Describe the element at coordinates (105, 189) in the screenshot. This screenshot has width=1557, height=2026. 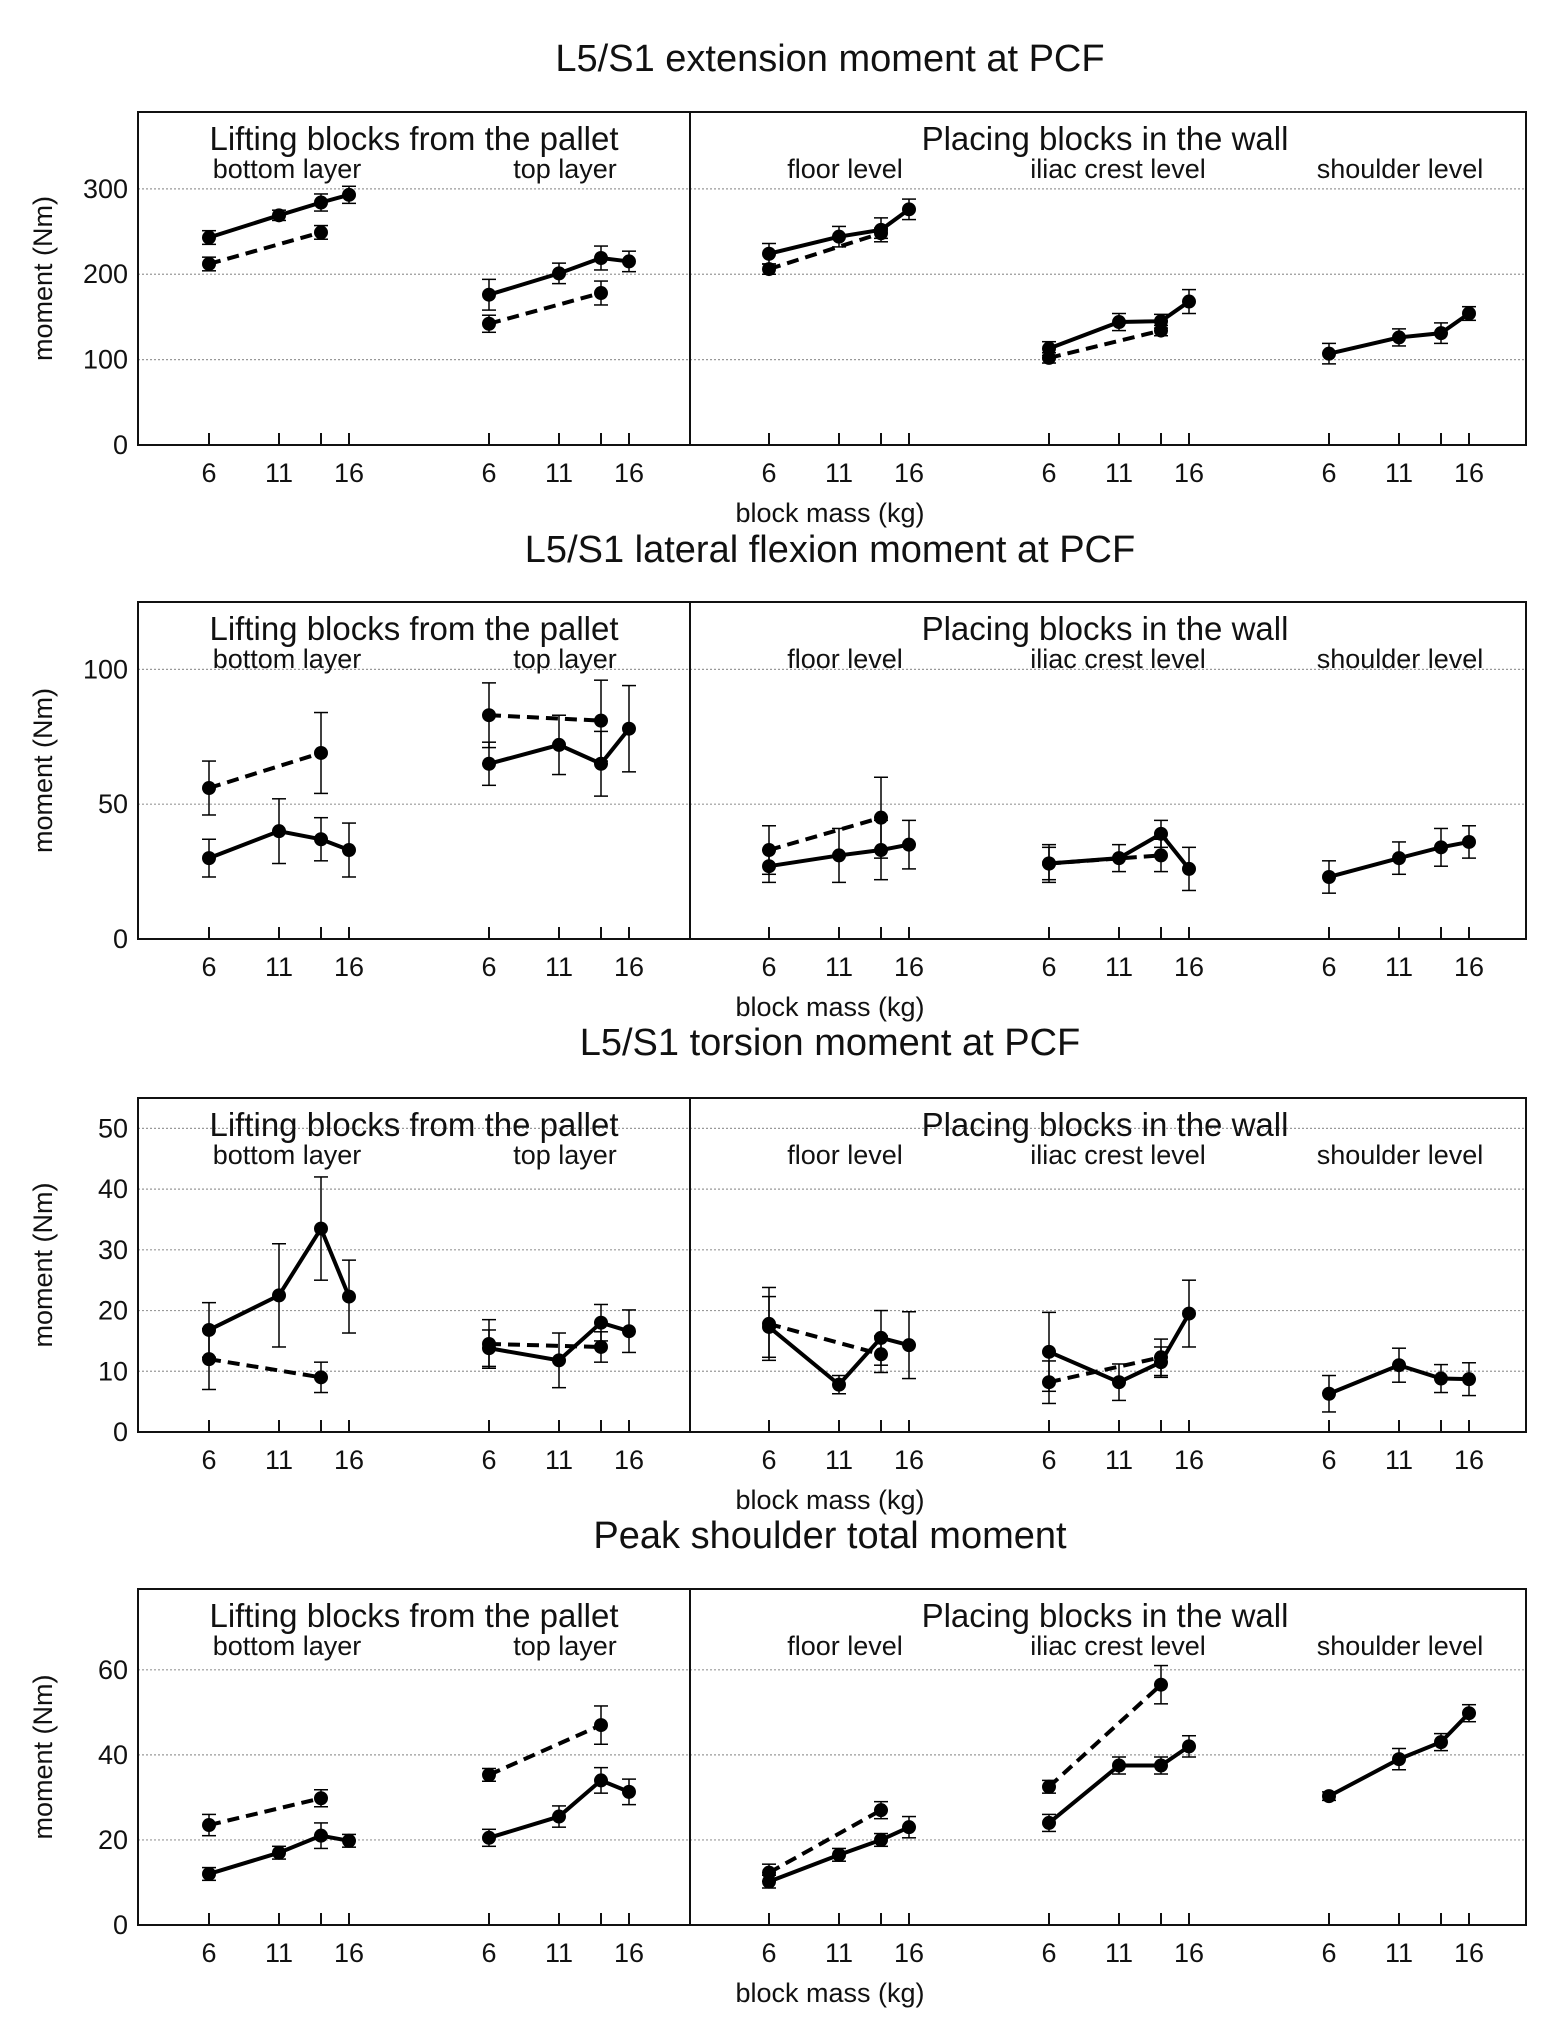
I see `y-tick-label: 300` at that location.